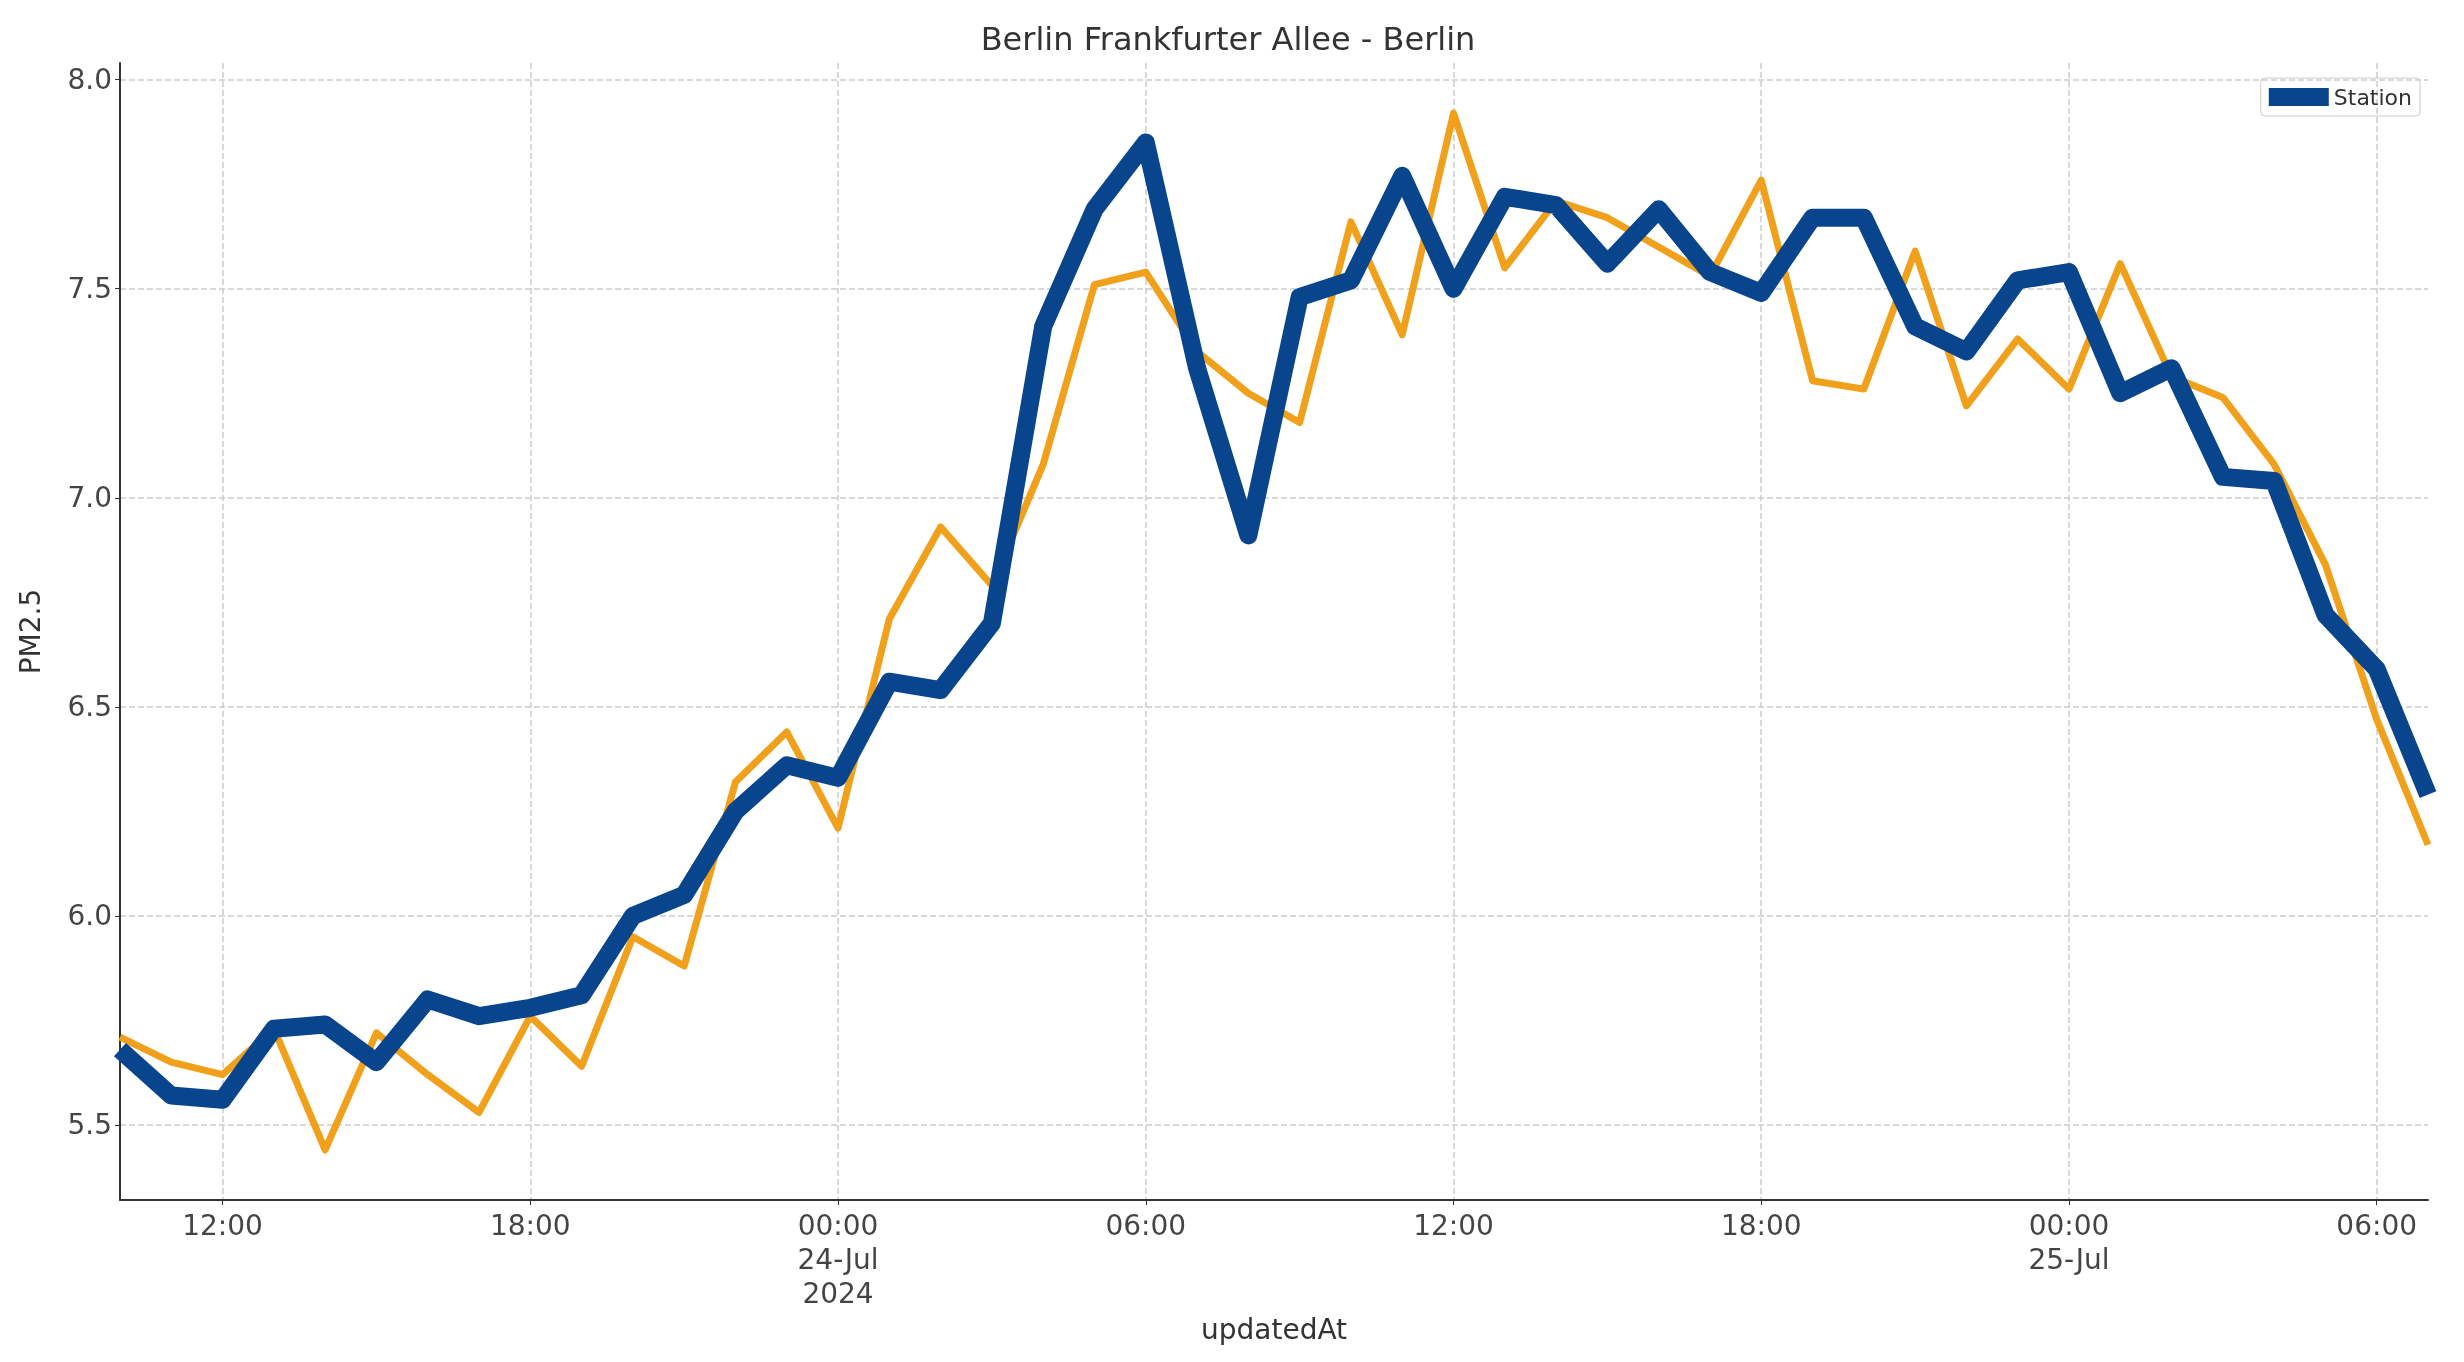 This screenshot has height=1362, width=2464. What do you see at coordinates (89, 1125) in the screenshot?
I see `y-tick-label: 5.5` at bounding box center [89, 1125].